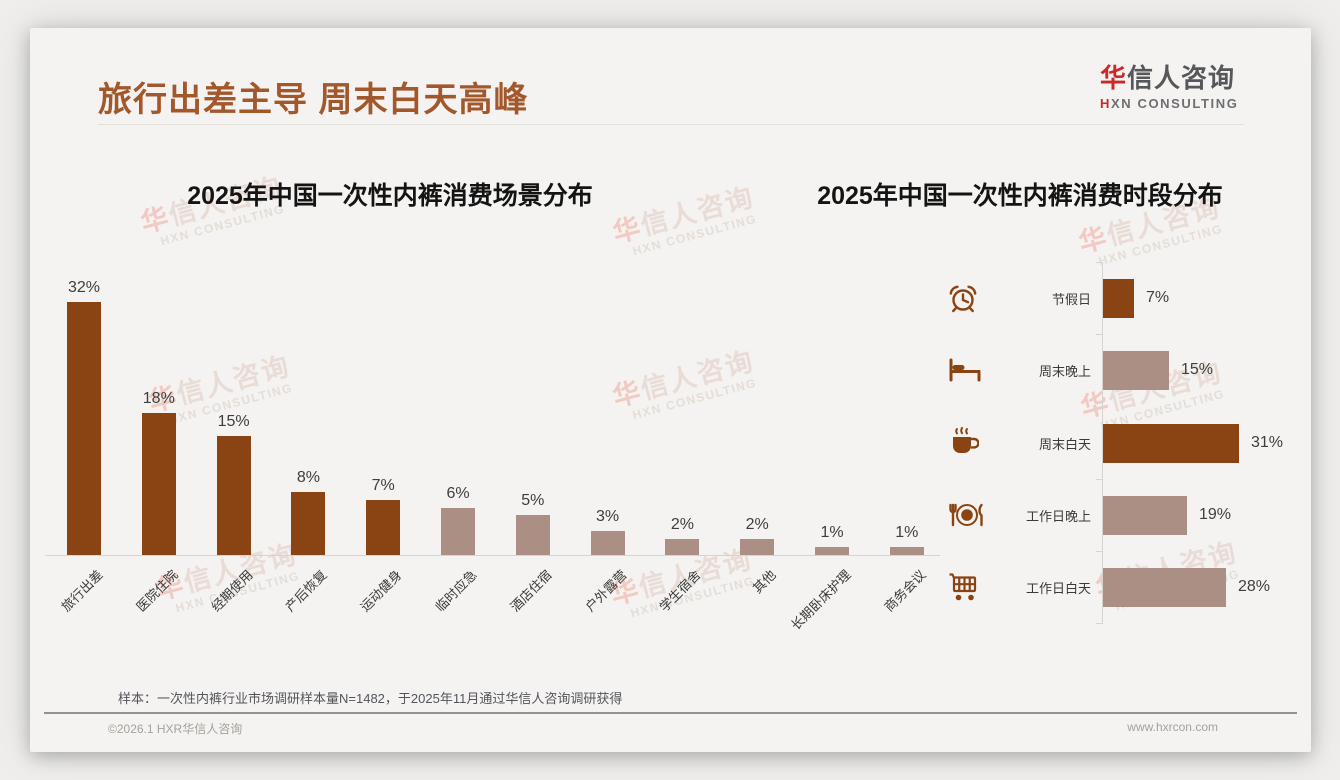 Image resolution: width=1340 pixels, height=780 pixels. Describe the element at coordinates (82, 591) in the screenshot. I see `scene-category-label: 旅行出差` at that location.